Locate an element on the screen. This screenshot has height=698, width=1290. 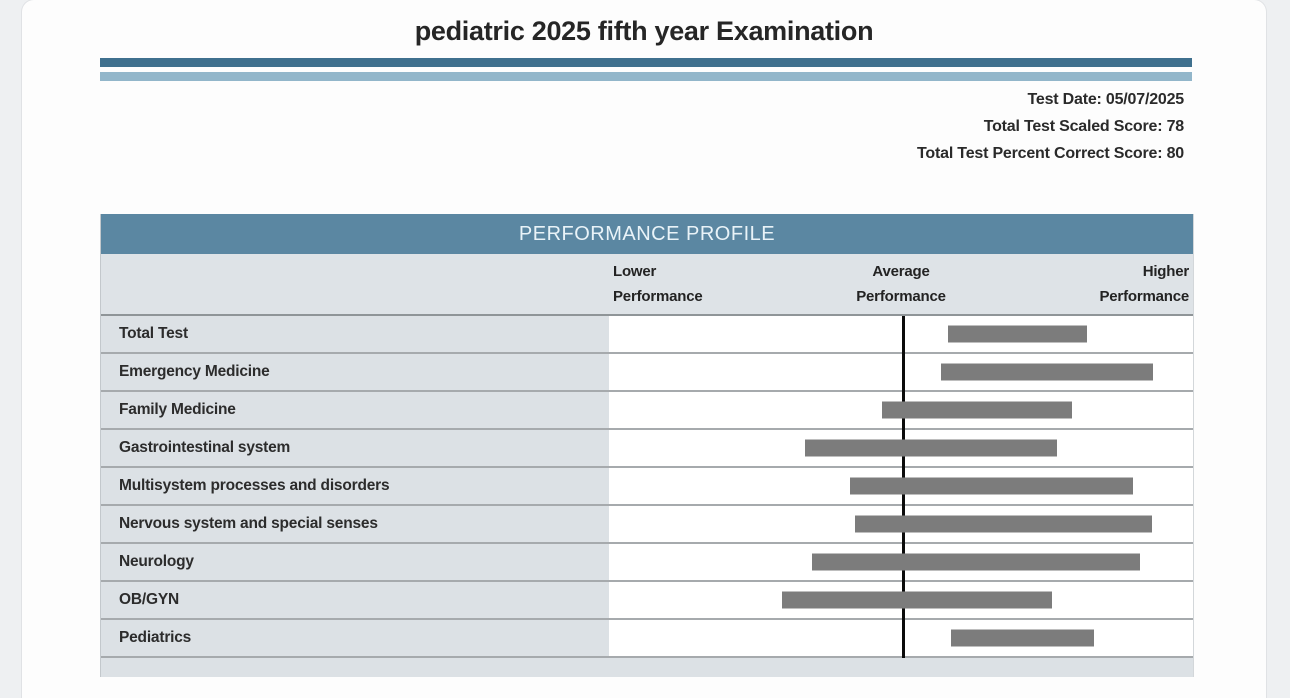
table-row: Neurology is located at coordinates (647, 563).